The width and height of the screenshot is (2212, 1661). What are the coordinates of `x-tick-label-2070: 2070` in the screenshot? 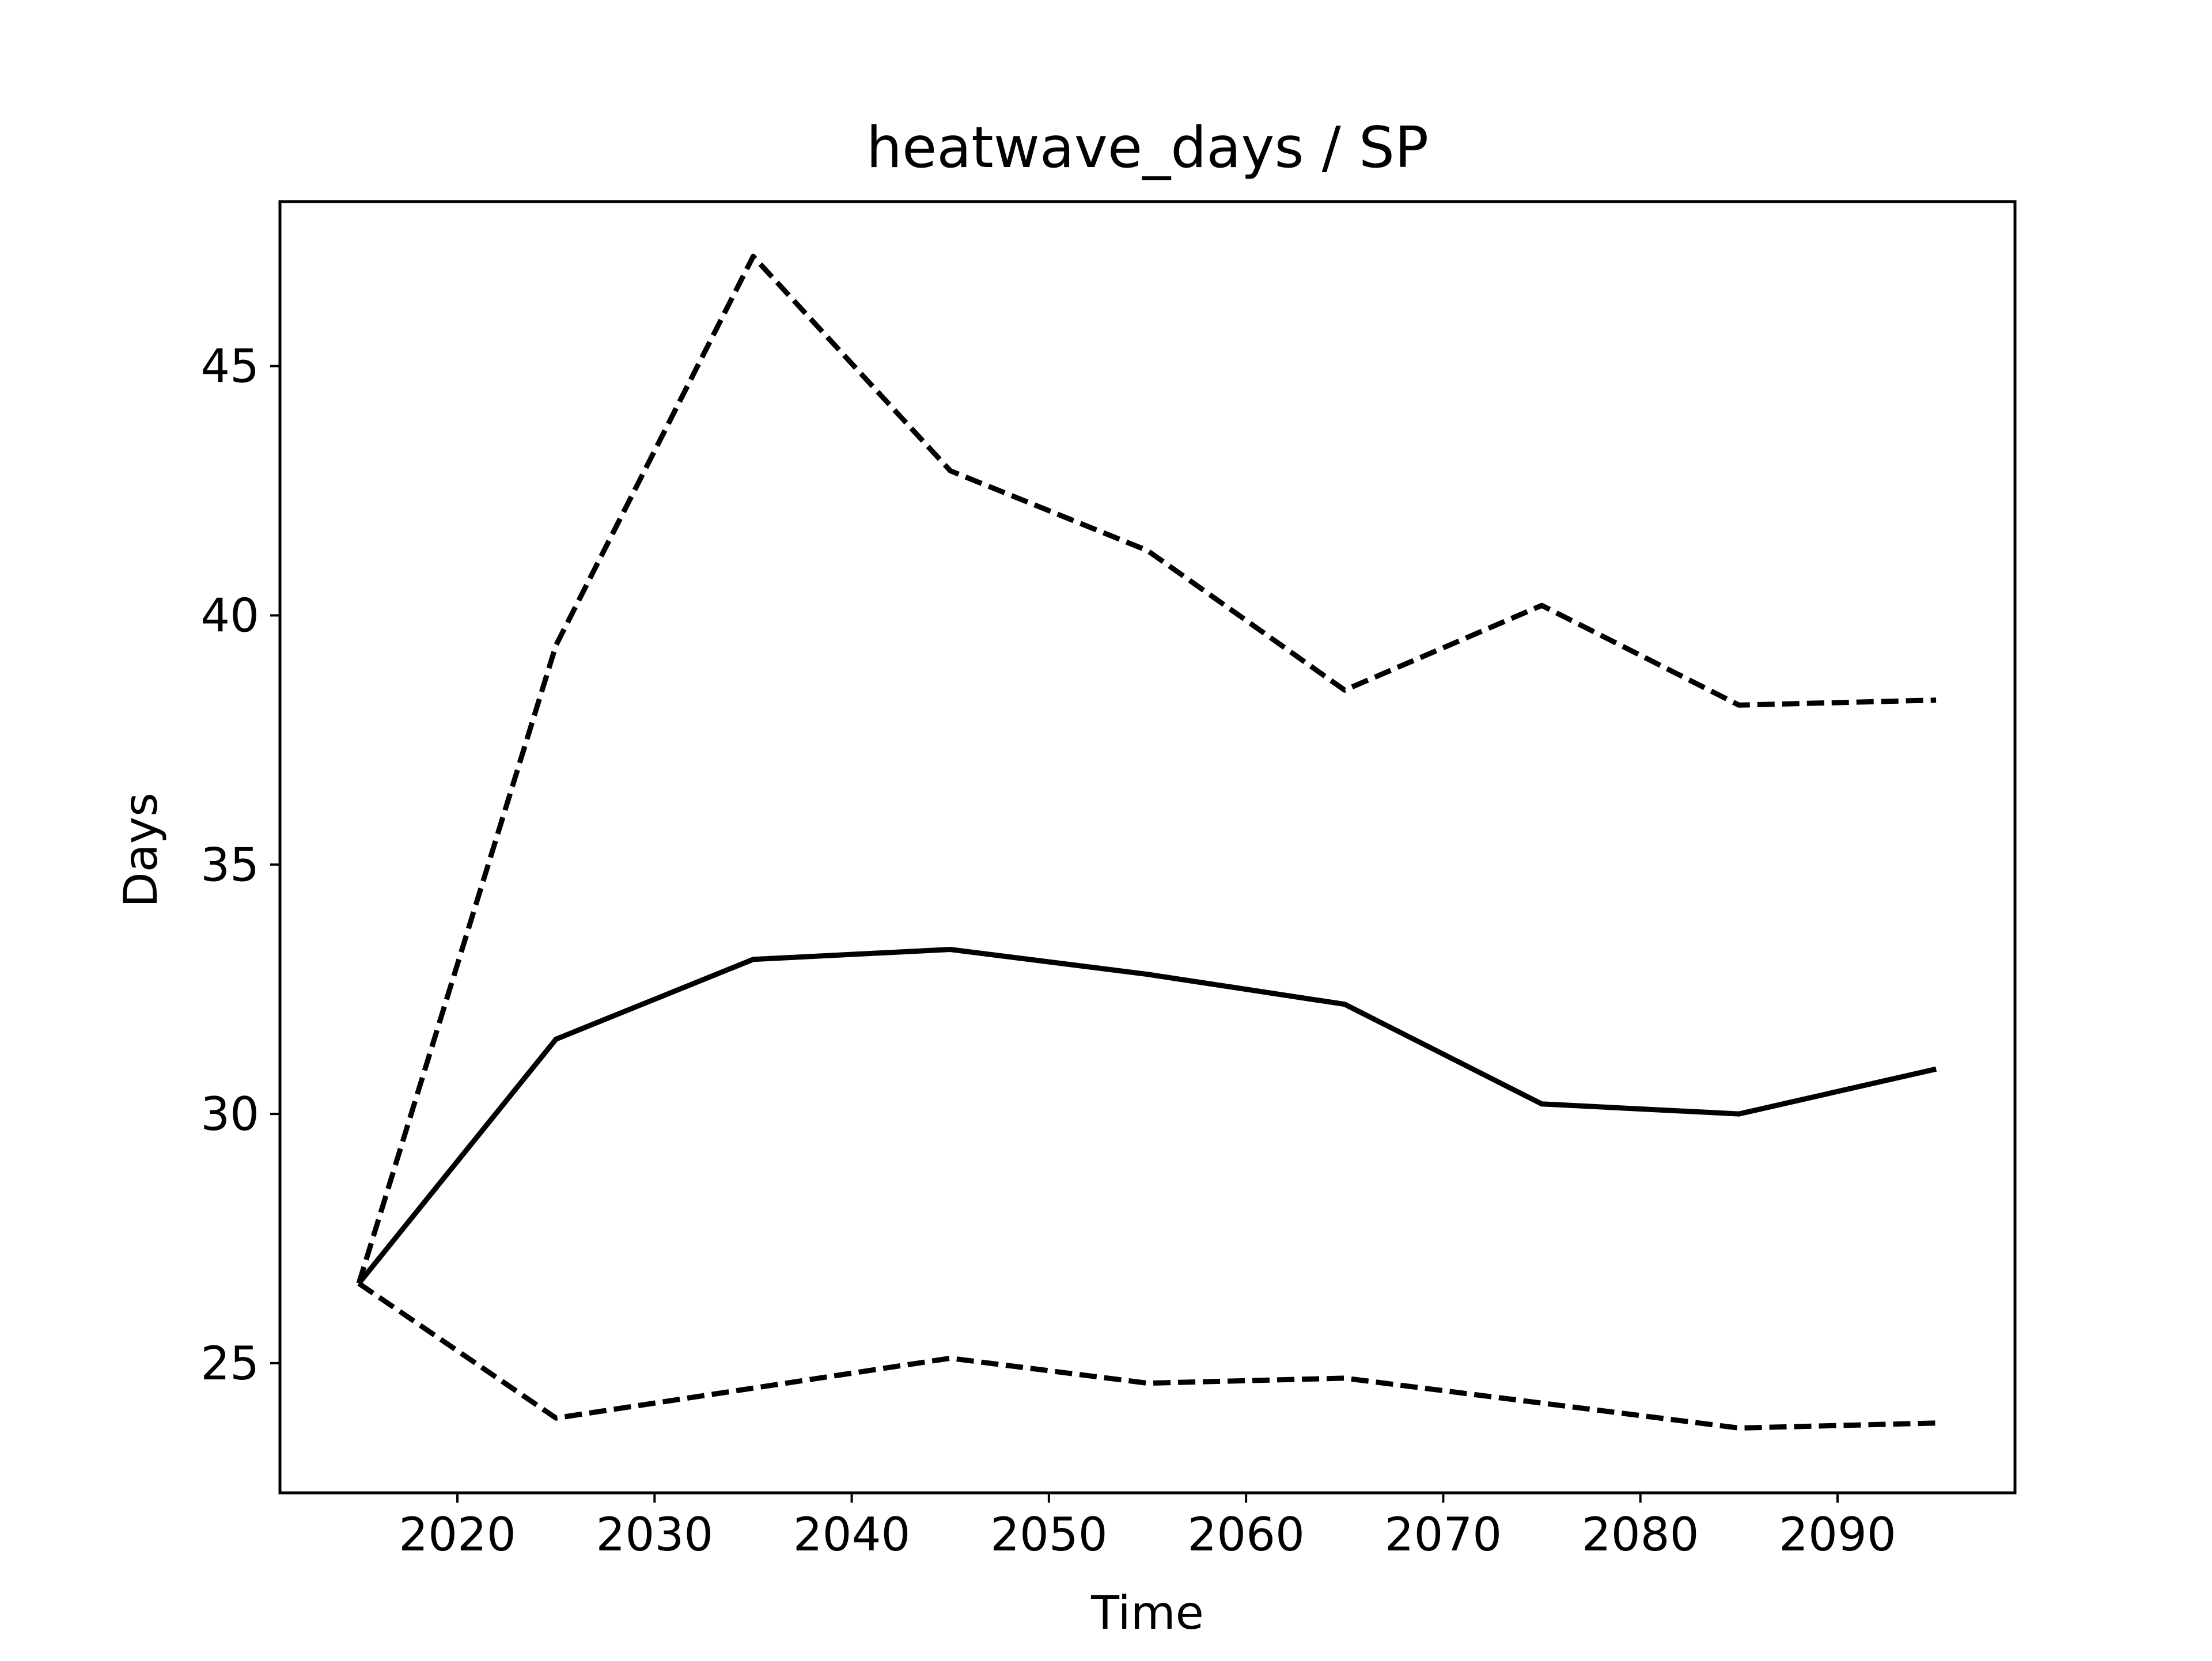 It's located at (1443, 1534).